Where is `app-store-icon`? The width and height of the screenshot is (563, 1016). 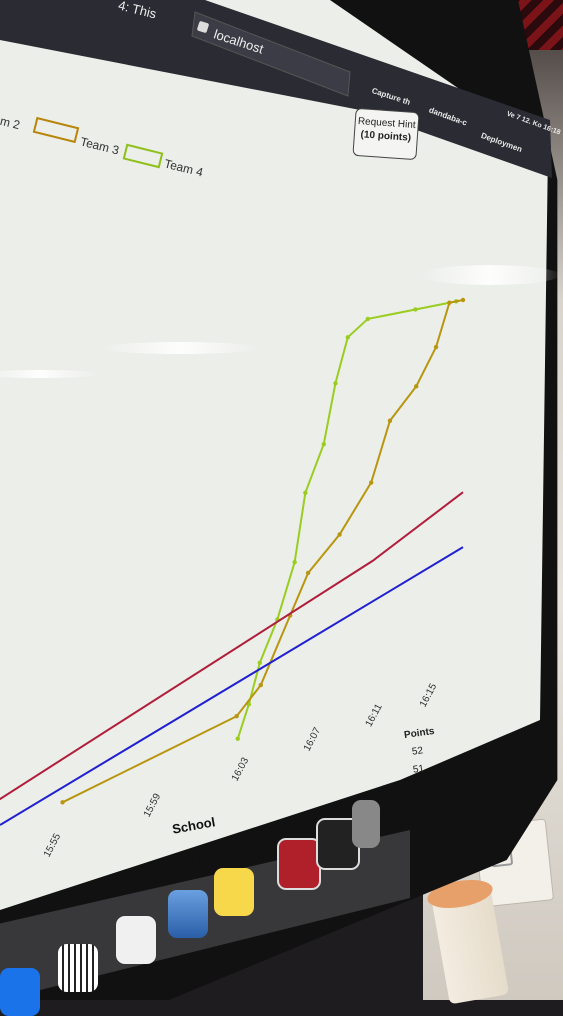
app-store-icon is located at coordinates (20, 992).